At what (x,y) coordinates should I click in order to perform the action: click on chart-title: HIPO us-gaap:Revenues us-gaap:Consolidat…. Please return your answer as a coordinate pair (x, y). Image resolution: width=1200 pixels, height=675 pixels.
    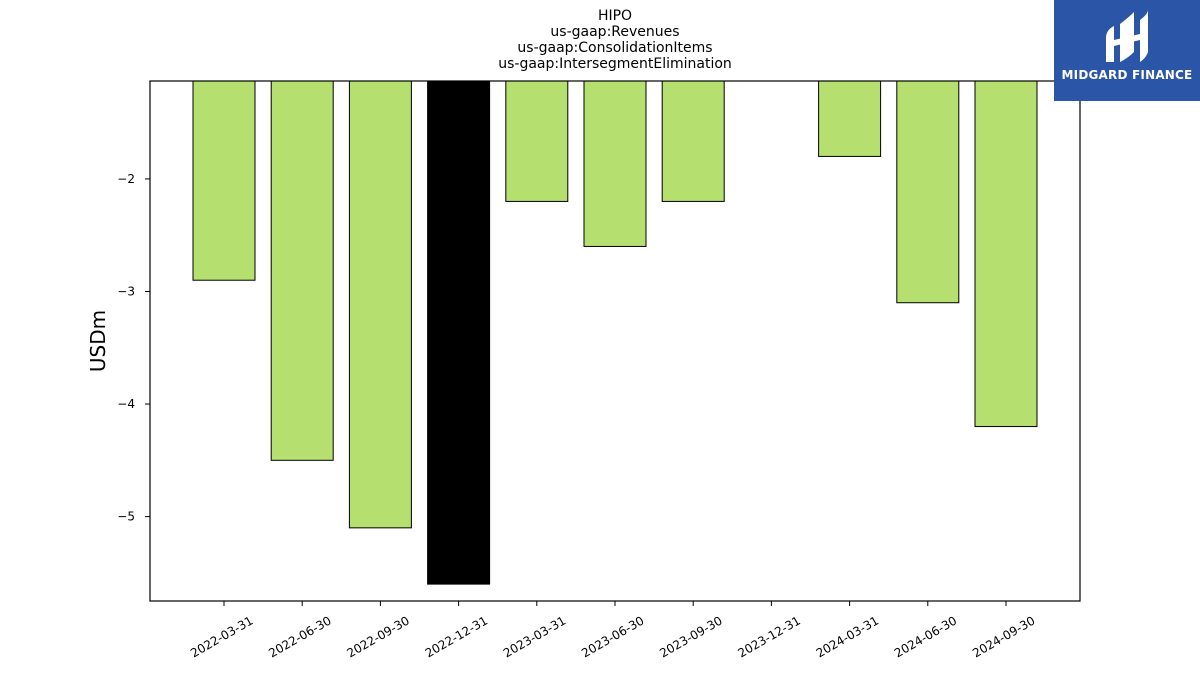
    Looking at the image, I should click on (615, 40).